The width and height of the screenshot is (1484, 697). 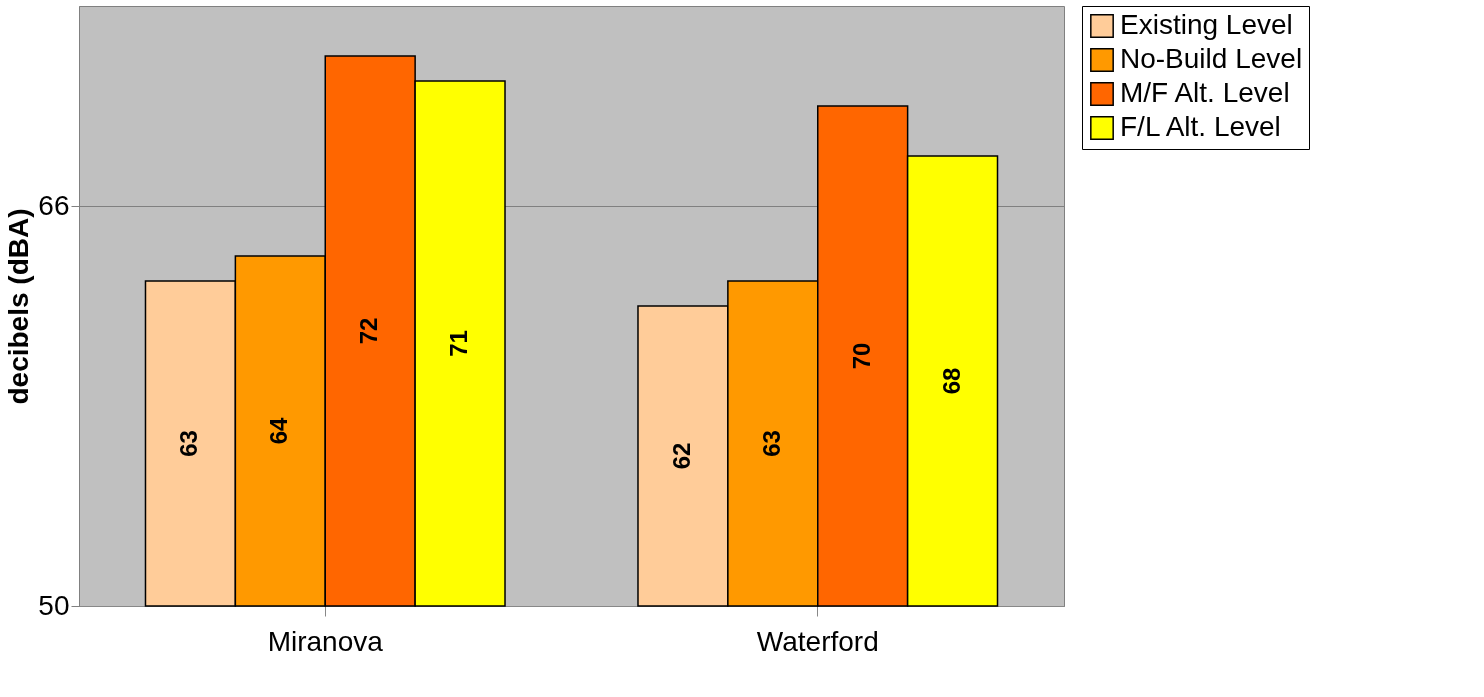 I want to click on y-tick-label: 50, so click(x=54, y=605).